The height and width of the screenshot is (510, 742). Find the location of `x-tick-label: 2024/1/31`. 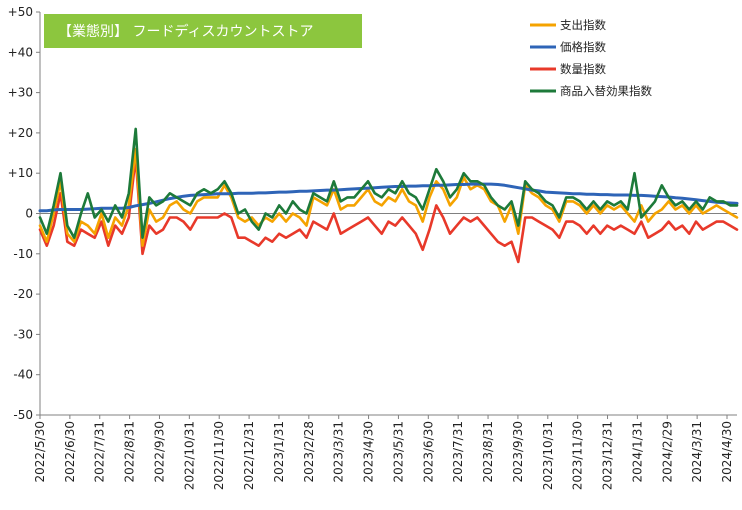

x-tick-label: 2024/1/31 is located at coordinates (637, 452).